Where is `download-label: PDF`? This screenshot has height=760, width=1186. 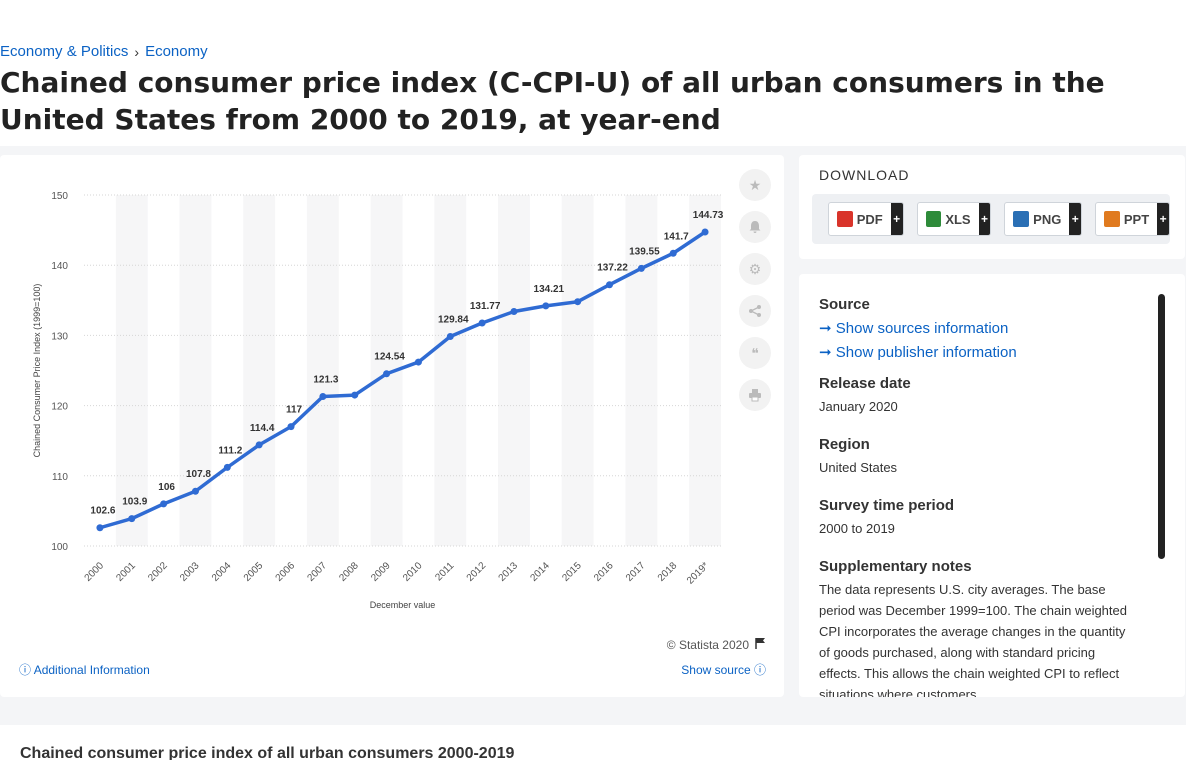
download-label: PDF is located at coordinates (869, 219).